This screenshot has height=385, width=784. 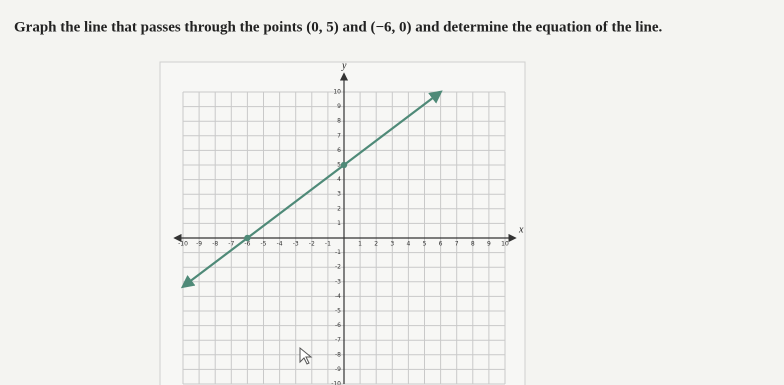 I want to click on x-tick-label: -6, so click(x=247, y=244).